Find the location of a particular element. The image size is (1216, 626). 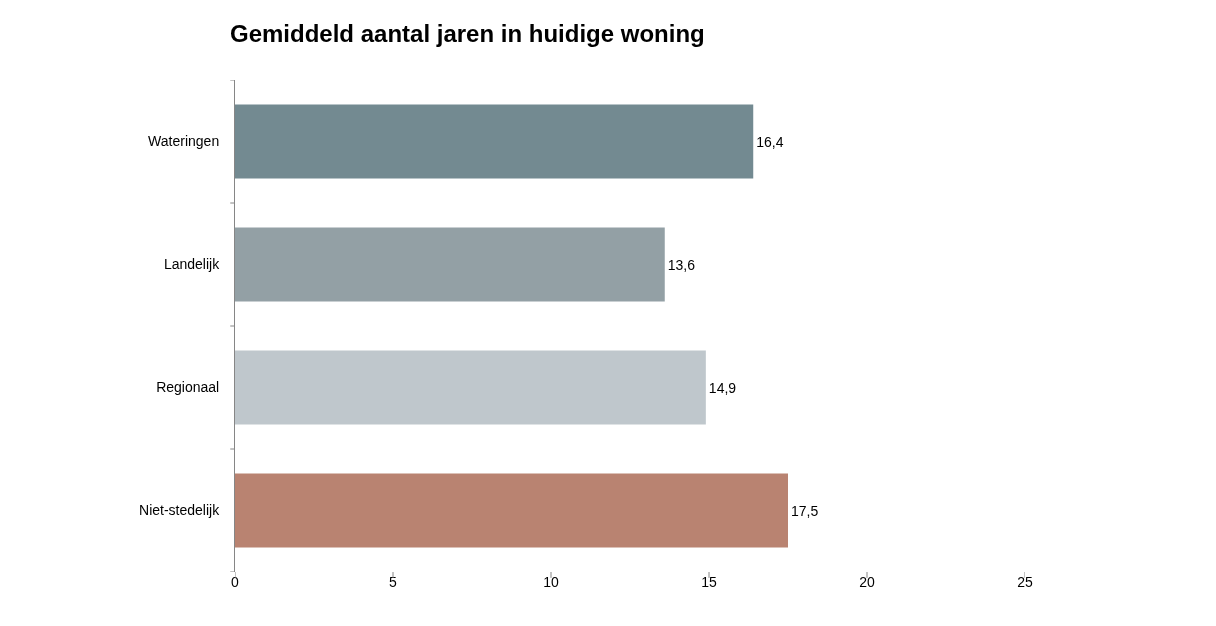

x-tick-label: 25 is located at coordinates (1025, 582).